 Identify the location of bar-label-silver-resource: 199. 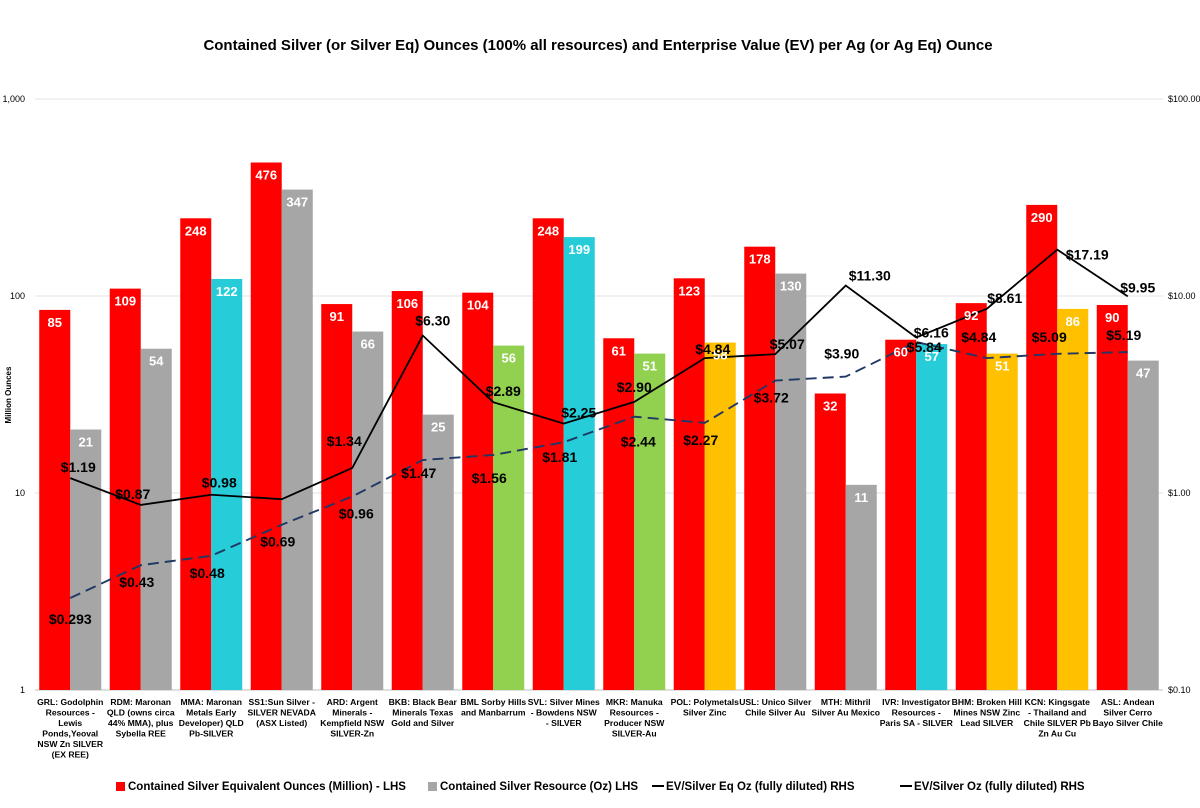
(579, 249).